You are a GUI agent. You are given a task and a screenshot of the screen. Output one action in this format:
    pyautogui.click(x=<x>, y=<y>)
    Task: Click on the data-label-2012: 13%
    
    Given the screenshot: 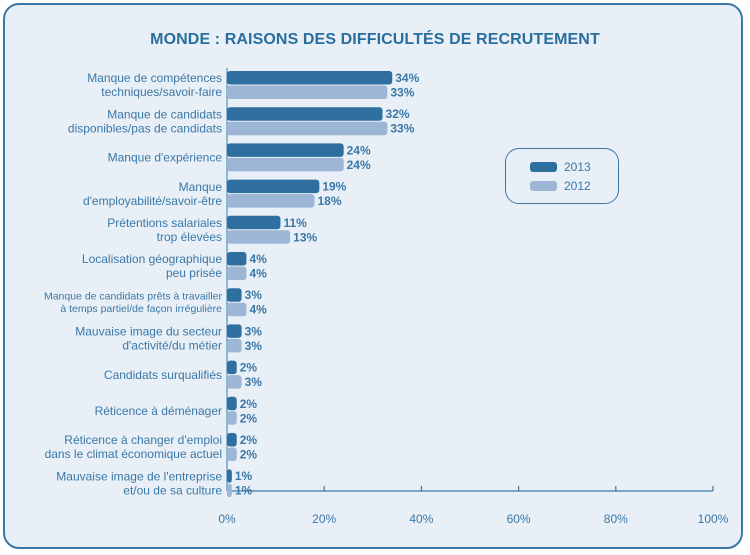 What is the action you would take?
    pyautogui.click(x=305, y=237)
    